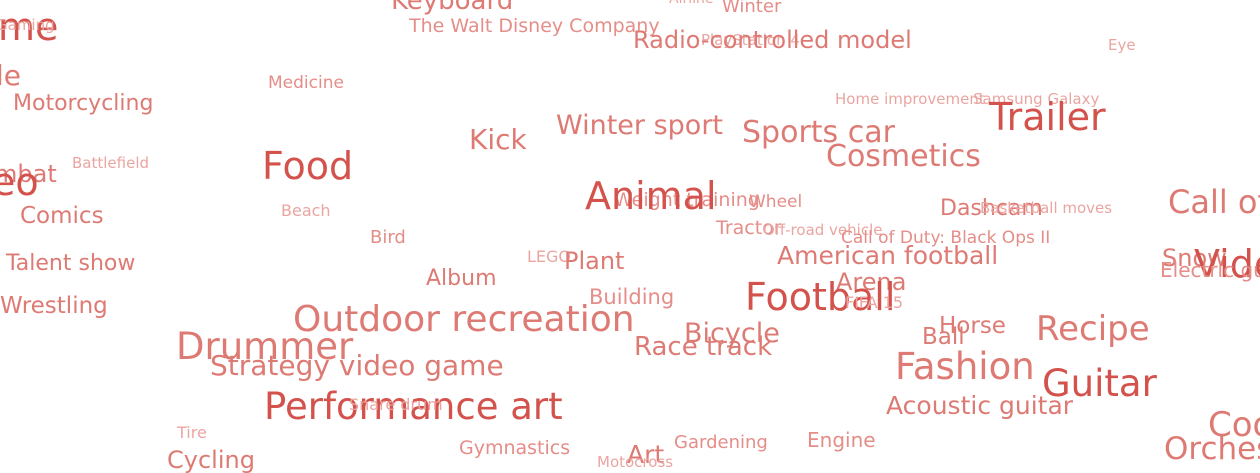 The width and height of the screenshot is (1260, 473). I want to click on cloud-word: eo, so click(19, 182).